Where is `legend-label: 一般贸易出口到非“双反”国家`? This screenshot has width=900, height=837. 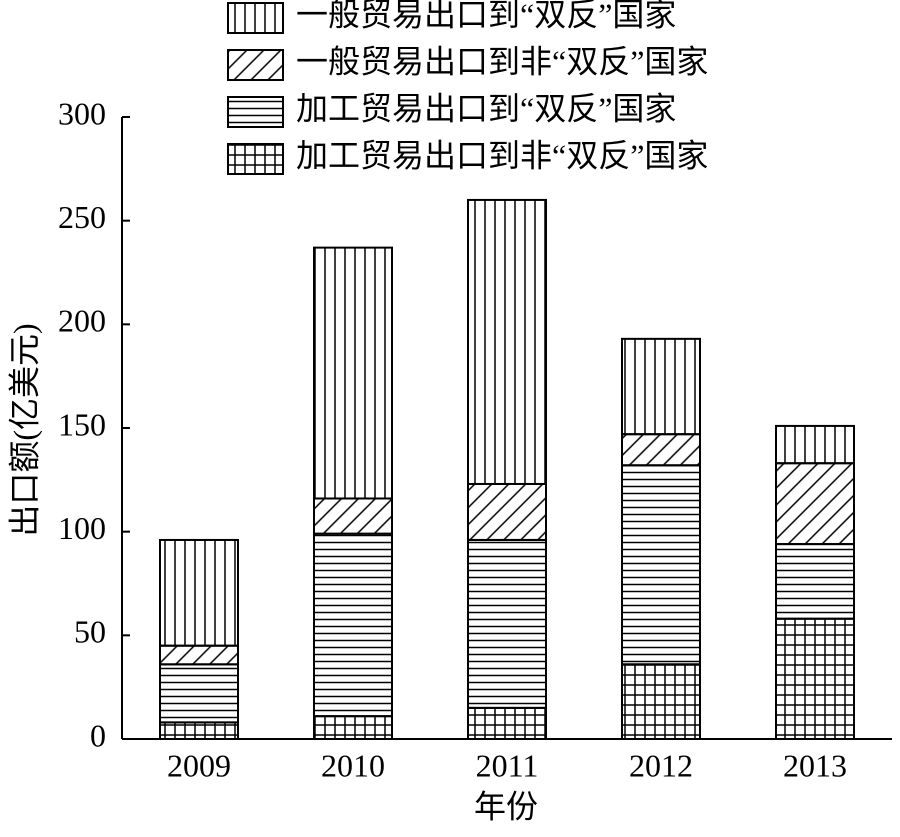
legend-label: 一般贸易出口到非“双反”国家 is located at coordinates (502, 61).